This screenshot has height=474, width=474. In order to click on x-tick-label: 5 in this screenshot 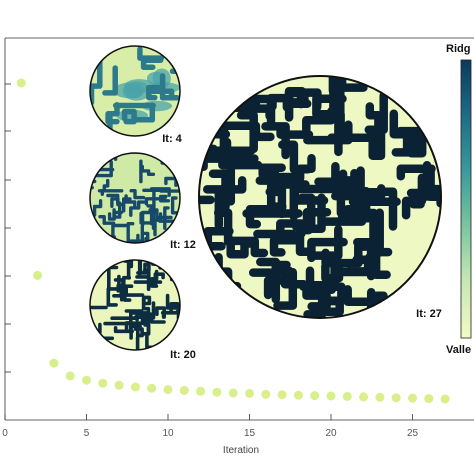, I will do `click(87, 433)`.